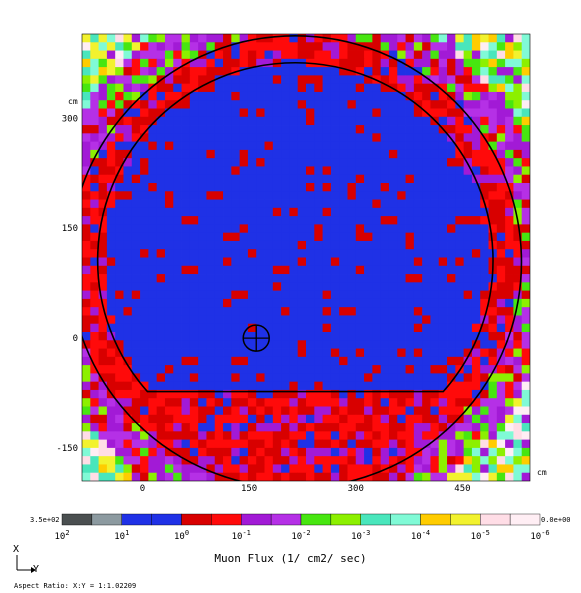  I want to click on colorbar-tick-label: 101, so click(121, 535).